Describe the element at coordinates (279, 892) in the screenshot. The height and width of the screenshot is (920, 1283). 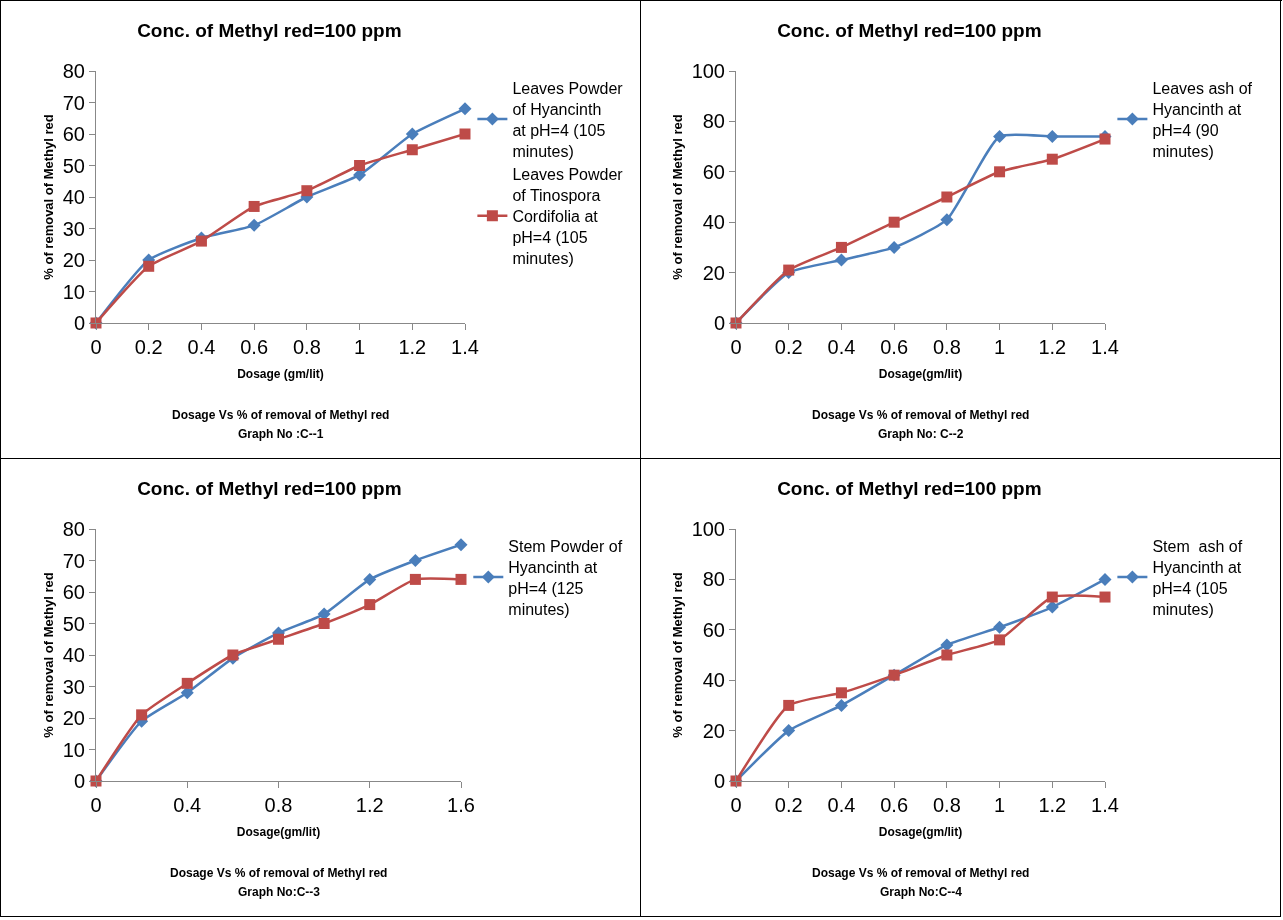
I see `text: Graph No:C--3` at that location.